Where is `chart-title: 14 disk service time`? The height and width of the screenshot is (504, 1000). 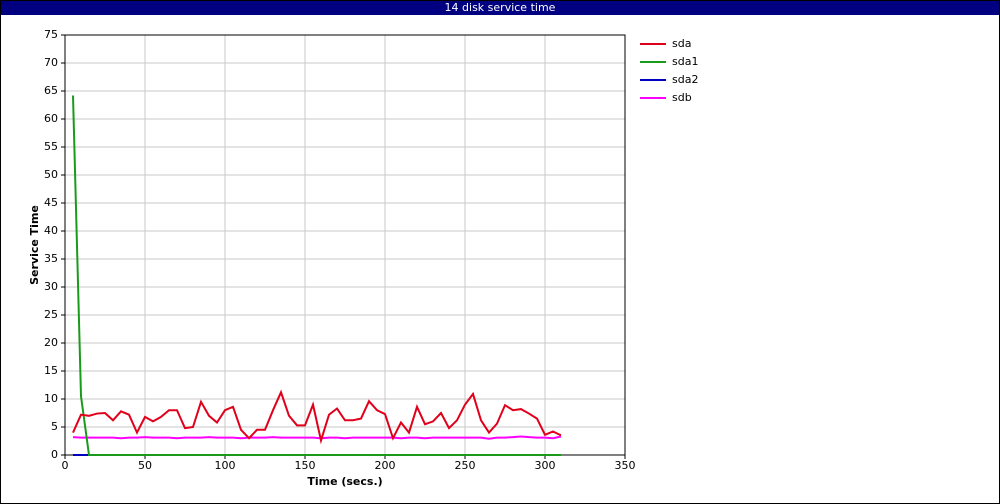 chart-title: 14 disk service time is located at coordinates (500, 7).